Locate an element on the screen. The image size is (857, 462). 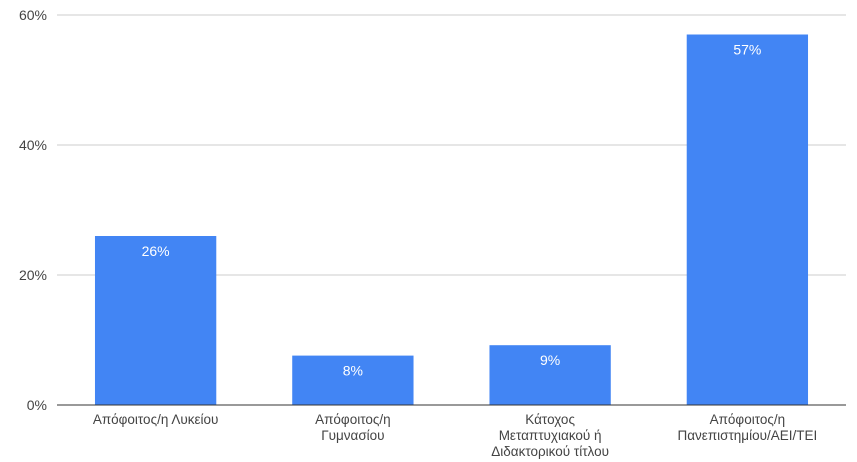
x-category-label: Κάτοχος is located at coordinates (550, 419).